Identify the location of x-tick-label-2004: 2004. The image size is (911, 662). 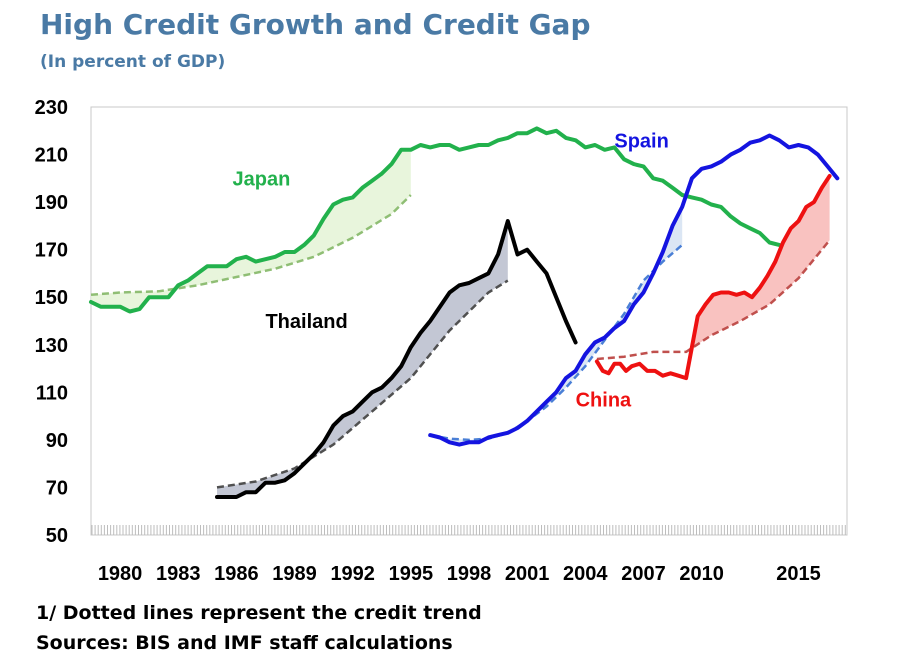
(585, 574).